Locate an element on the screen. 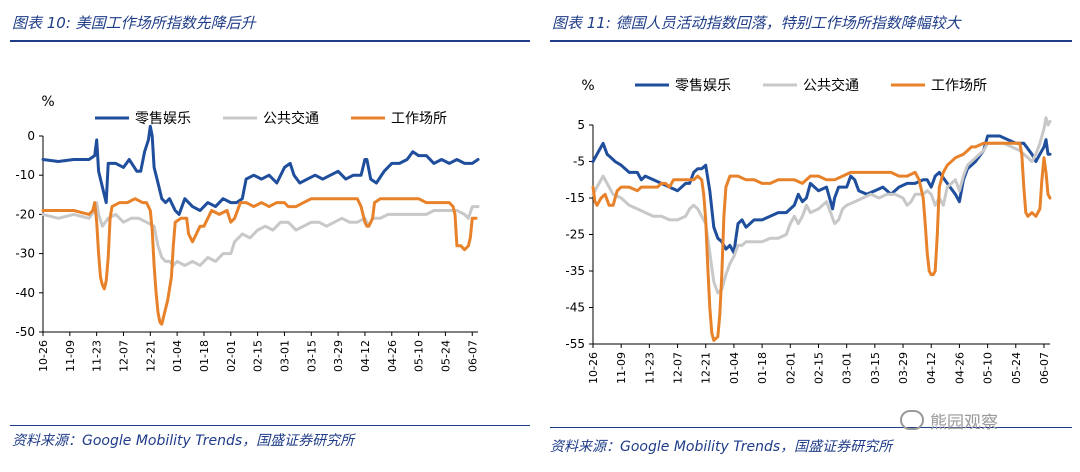 Image resolution: width=1080 pixels, height=472 pixels. y-tick-label: -5 is located at coordinates (579, 162).